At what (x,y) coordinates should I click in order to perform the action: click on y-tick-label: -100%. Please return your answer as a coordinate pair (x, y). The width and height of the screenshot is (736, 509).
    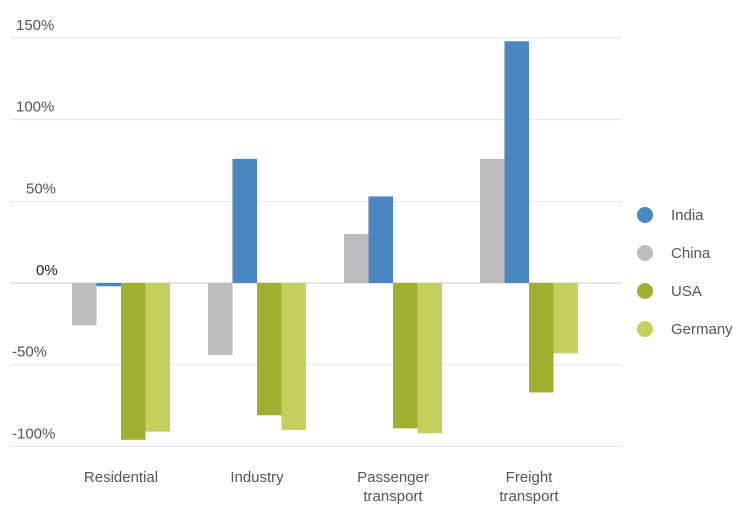
    Looking at the image, I should click on (33, 433).